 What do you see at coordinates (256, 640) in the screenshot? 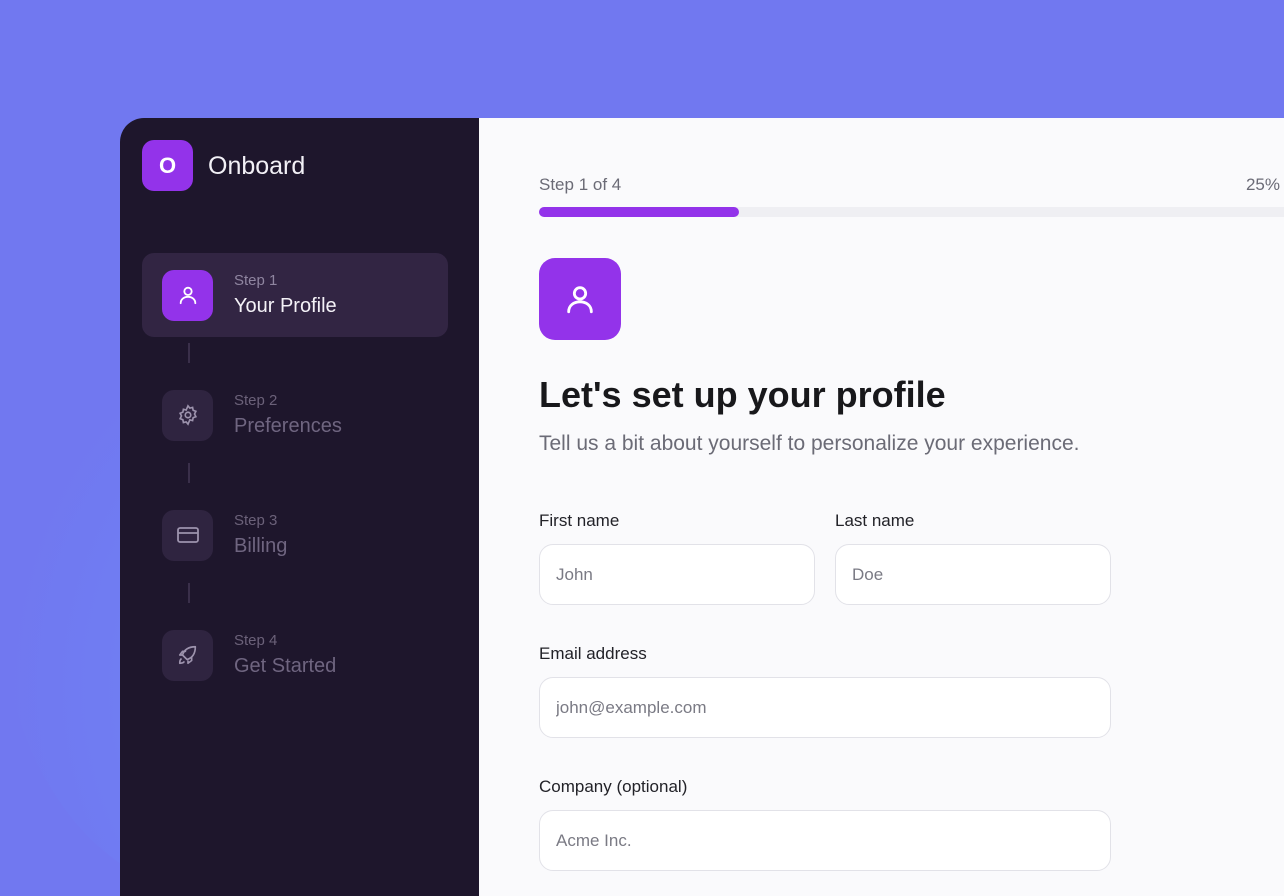
I see `step-number: Step 4` at bounding box center [256, 640].